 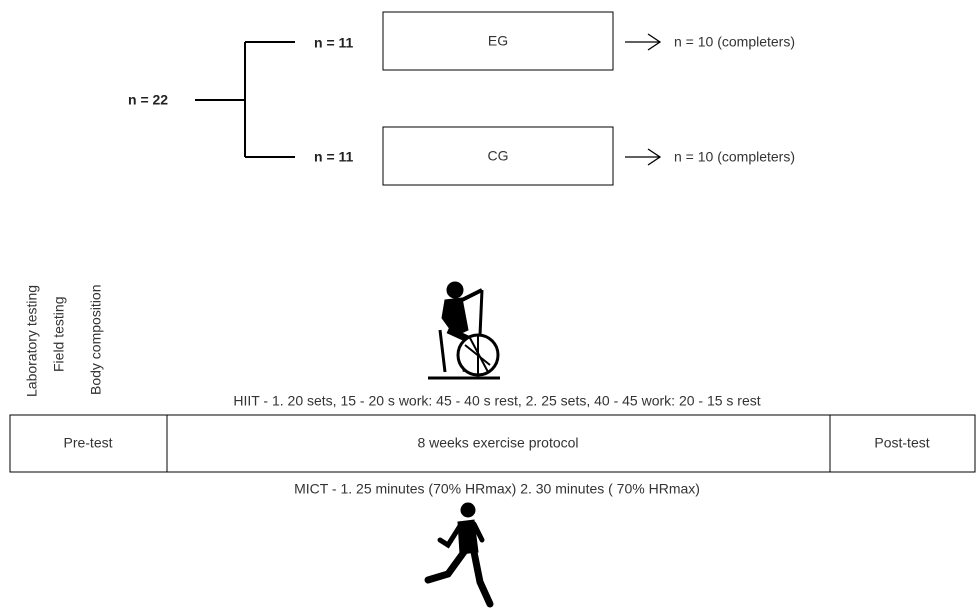 I want to click on tree-lines, so click(x=245, y=99).